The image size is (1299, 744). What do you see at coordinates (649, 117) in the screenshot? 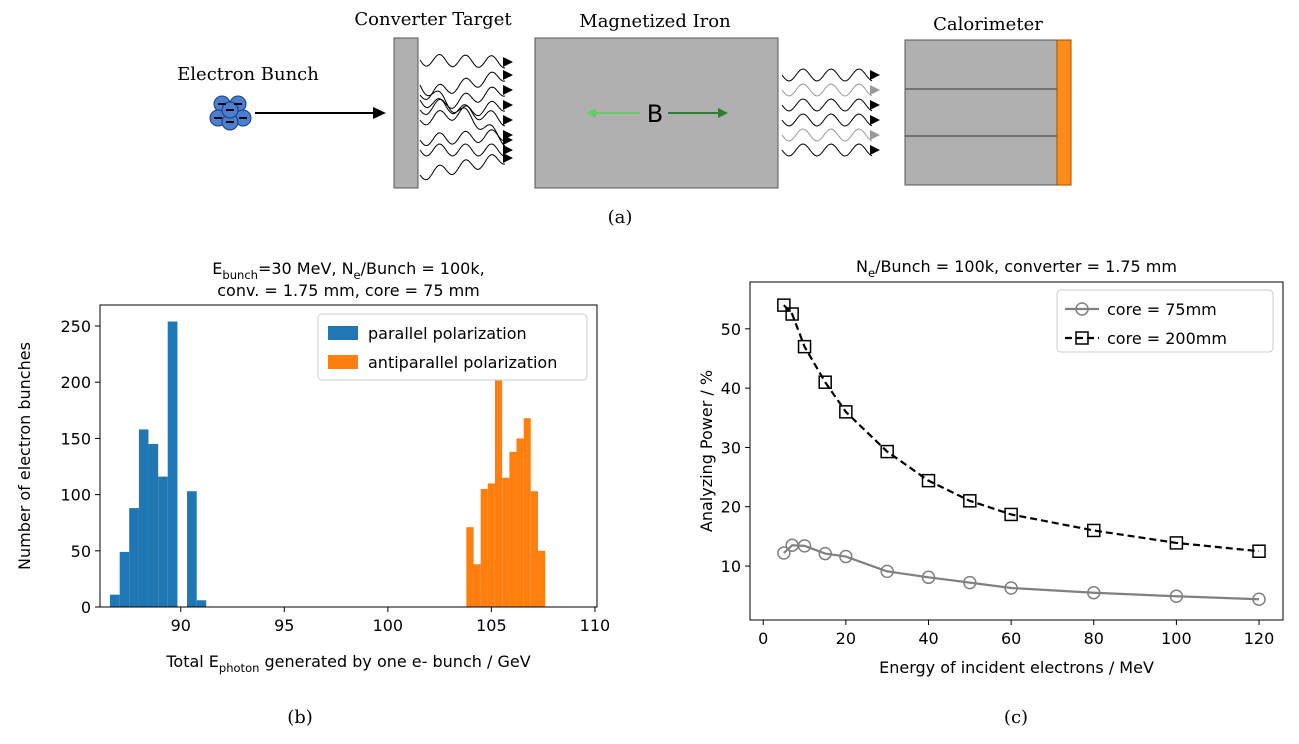
I see `photon-waves` at bounding box center [649, 117].